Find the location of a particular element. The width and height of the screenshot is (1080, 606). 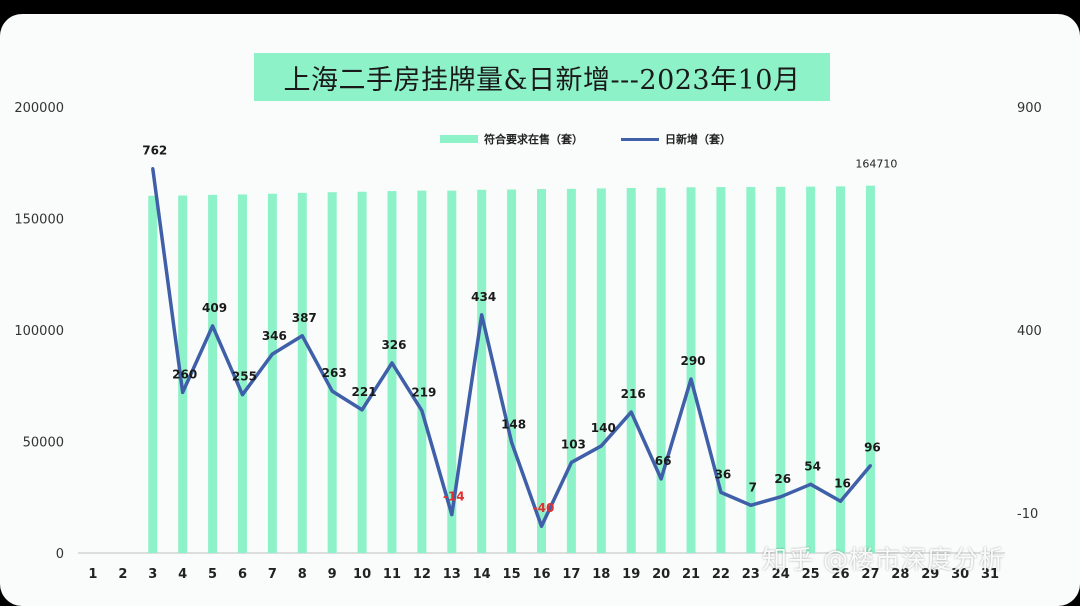

legend-label-line: 日新增（套） is located at coordinates (698, 139).